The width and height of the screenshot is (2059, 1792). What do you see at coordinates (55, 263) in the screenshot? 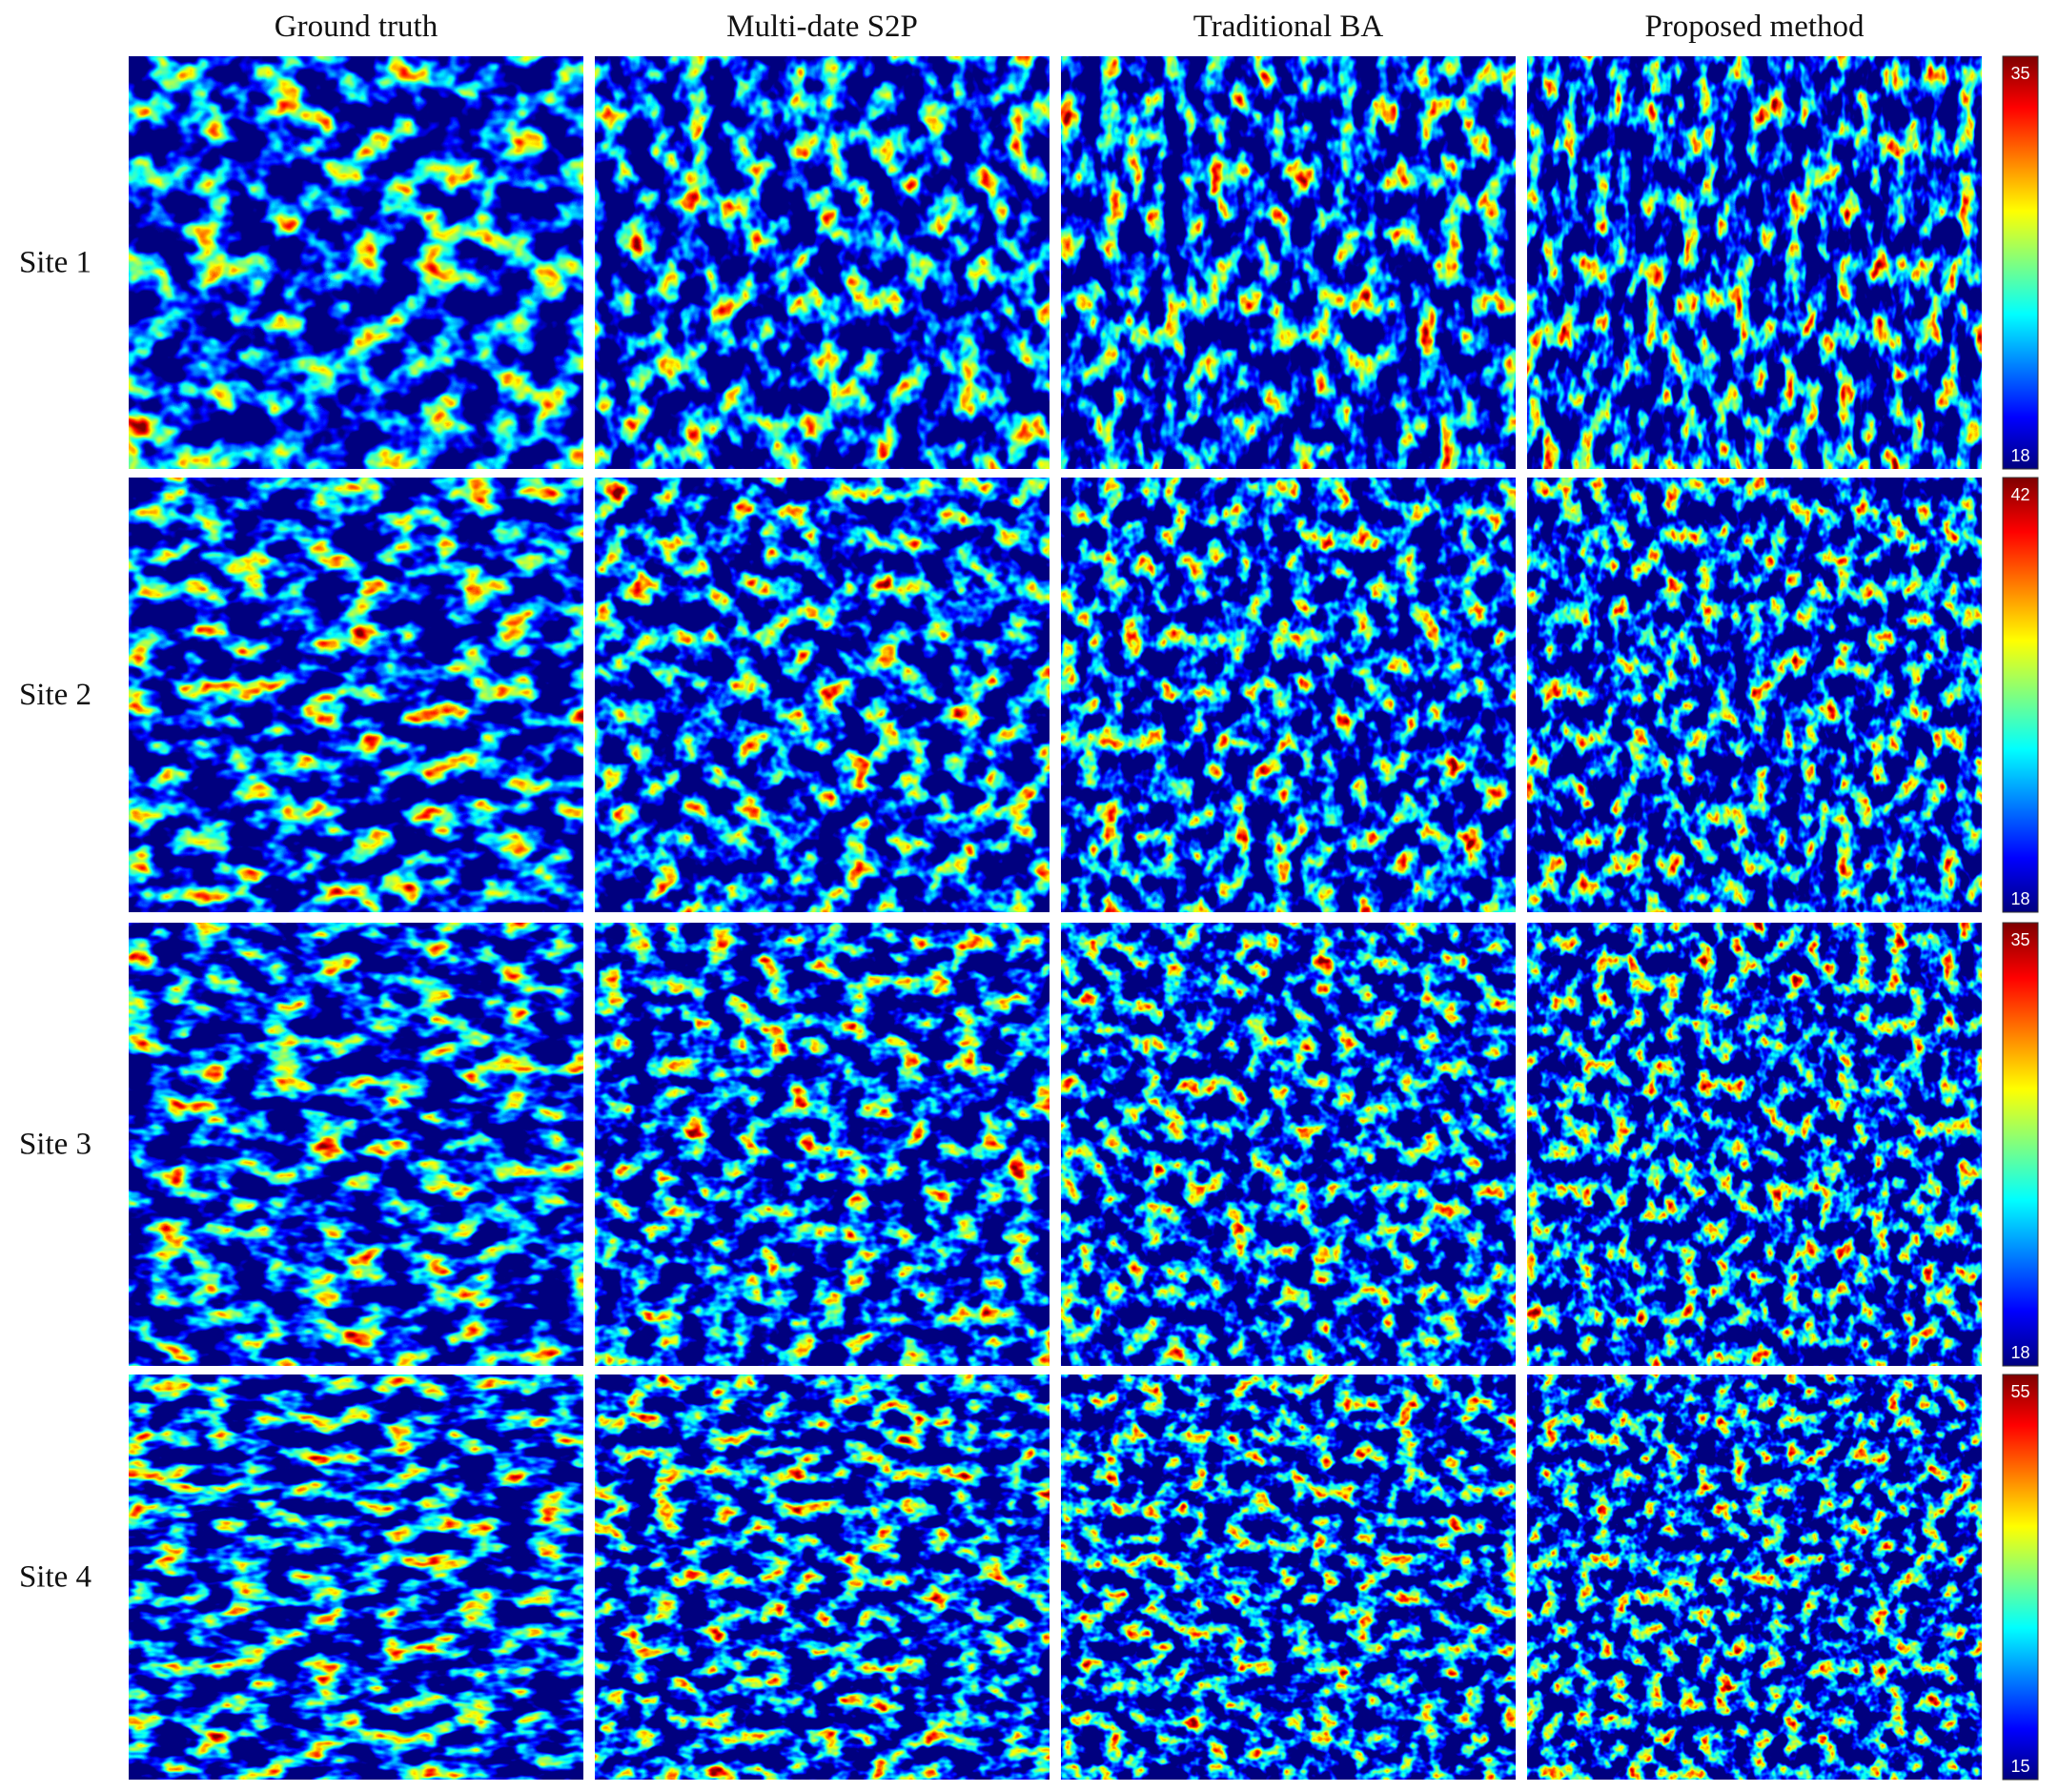
I see `row-label: Site 1` at bounding box center [55, 263].